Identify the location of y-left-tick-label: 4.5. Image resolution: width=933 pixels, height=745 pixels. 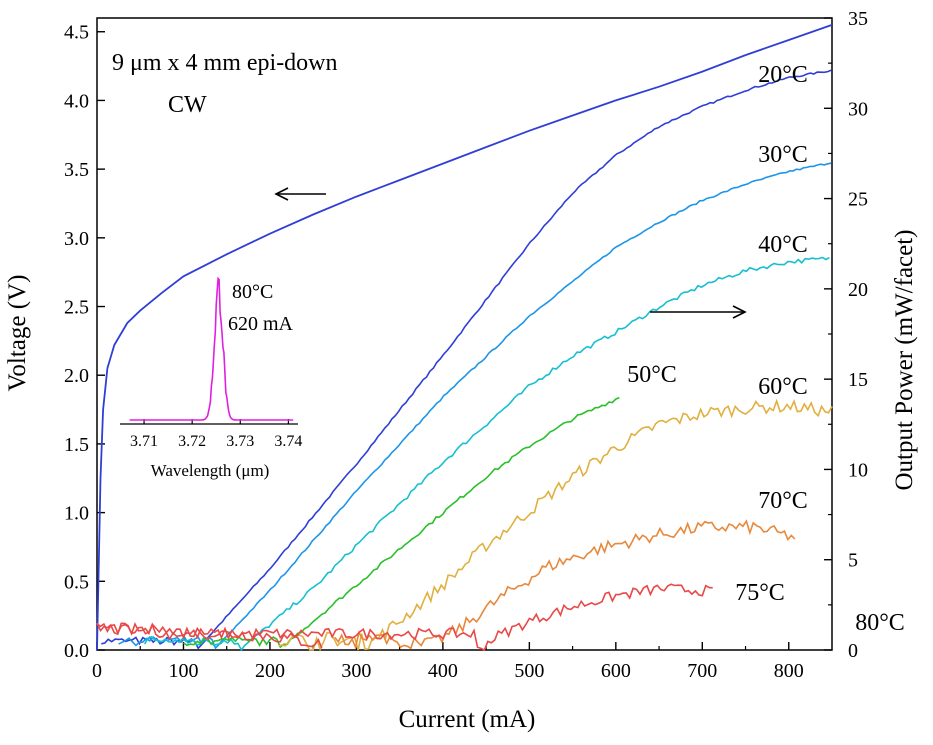
(76, 33).